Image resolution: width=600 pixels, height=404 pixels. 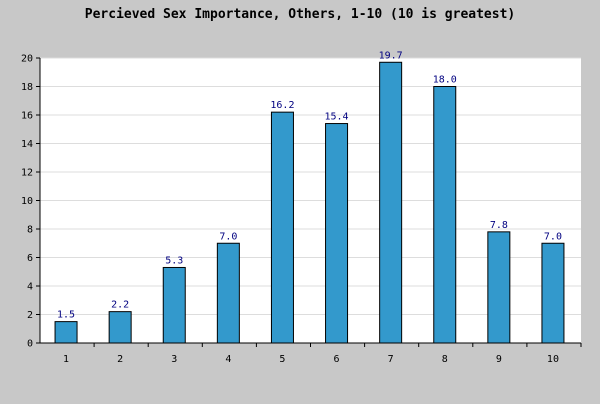 What do you see at coordinates (553, 236) in the screenshot?
I see `value-label-10: 7.0` at bounding box center [553, 236].